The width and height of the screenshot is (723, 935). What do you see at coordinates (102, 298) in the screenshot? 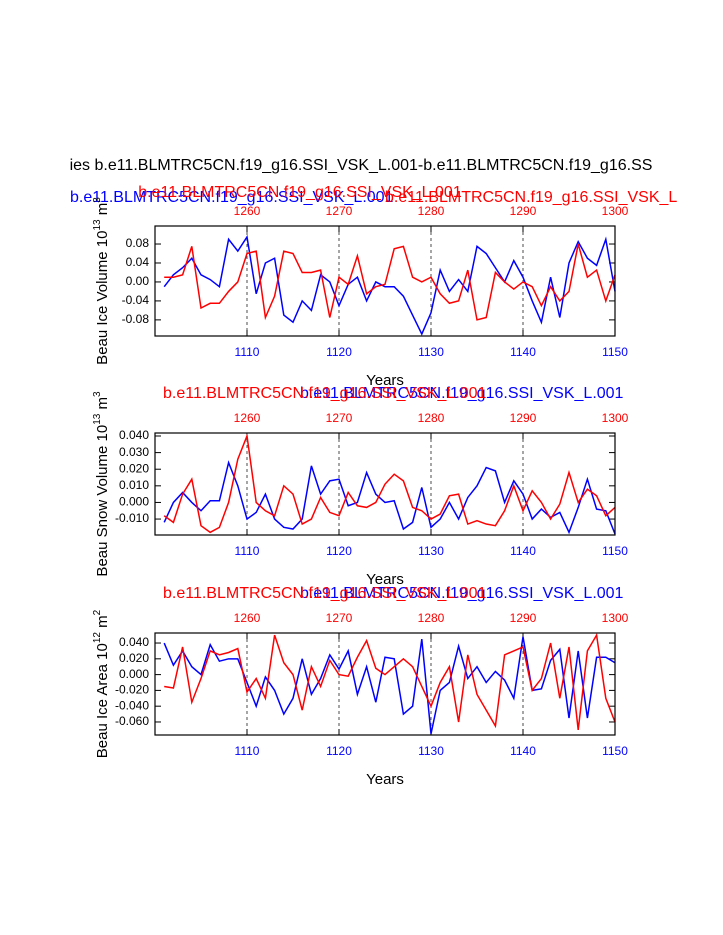
I see `y-axis-label-part: Beau Ice Volume 10` at bounding box center [102, 298].